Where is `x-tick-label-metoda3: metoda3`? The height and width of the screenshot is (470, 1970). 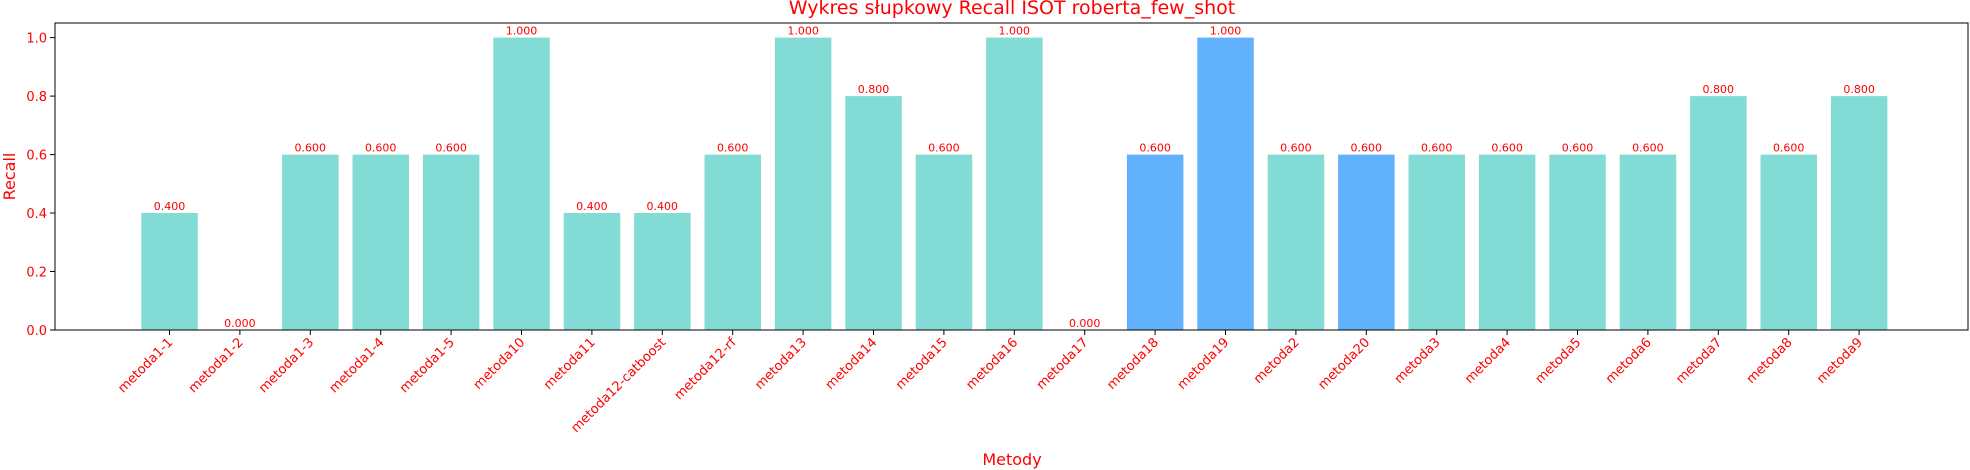 x-tick-label-metoda3: metoda3 is located at coordinates (1418, 361).